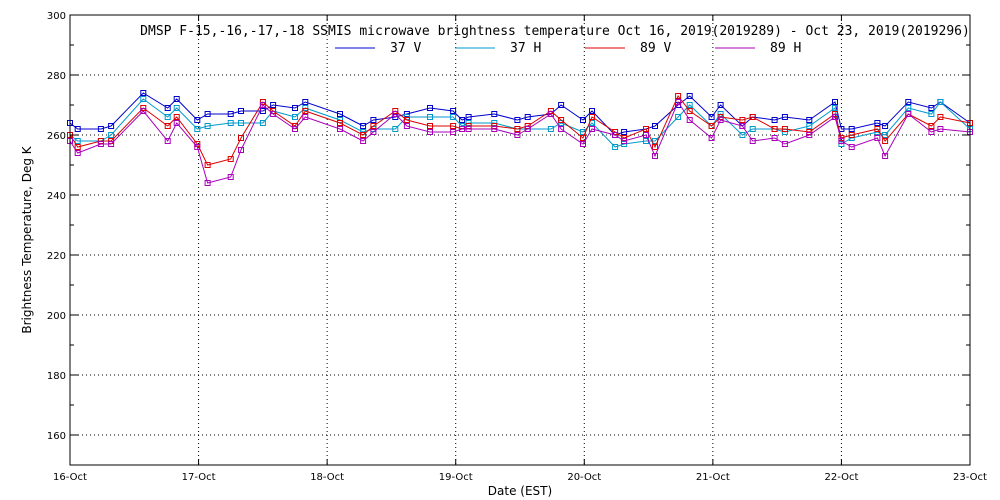 This screenshot has height=500, width=1000. Describe the element at coordinates (56, 136) in the screenshot. I see `y-tick-label: 260` at that location.